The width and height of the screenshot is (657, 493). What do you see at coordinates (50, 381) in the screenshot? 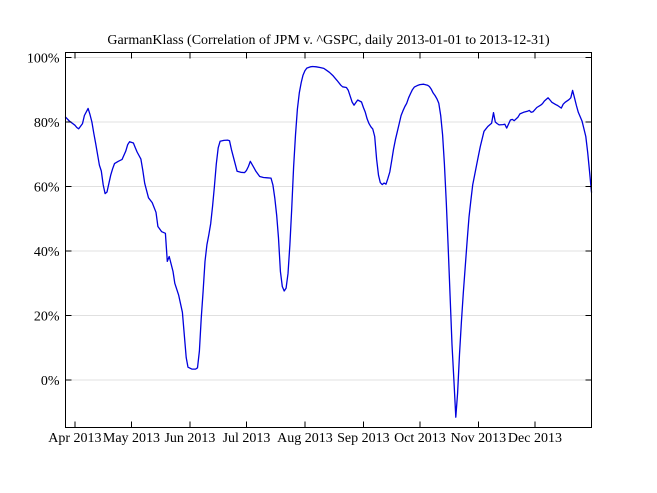
I see `y-tick-label-5: 0%` at bounding box center [50, 381].